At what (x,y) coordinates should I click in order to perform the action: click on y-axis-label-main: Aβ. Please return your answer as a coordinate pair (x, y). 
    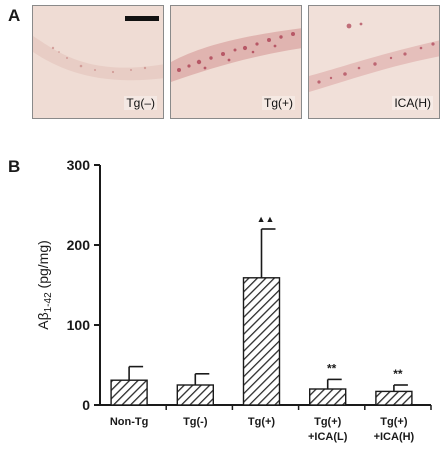
    Looking at the image, I should click on (43, 320).